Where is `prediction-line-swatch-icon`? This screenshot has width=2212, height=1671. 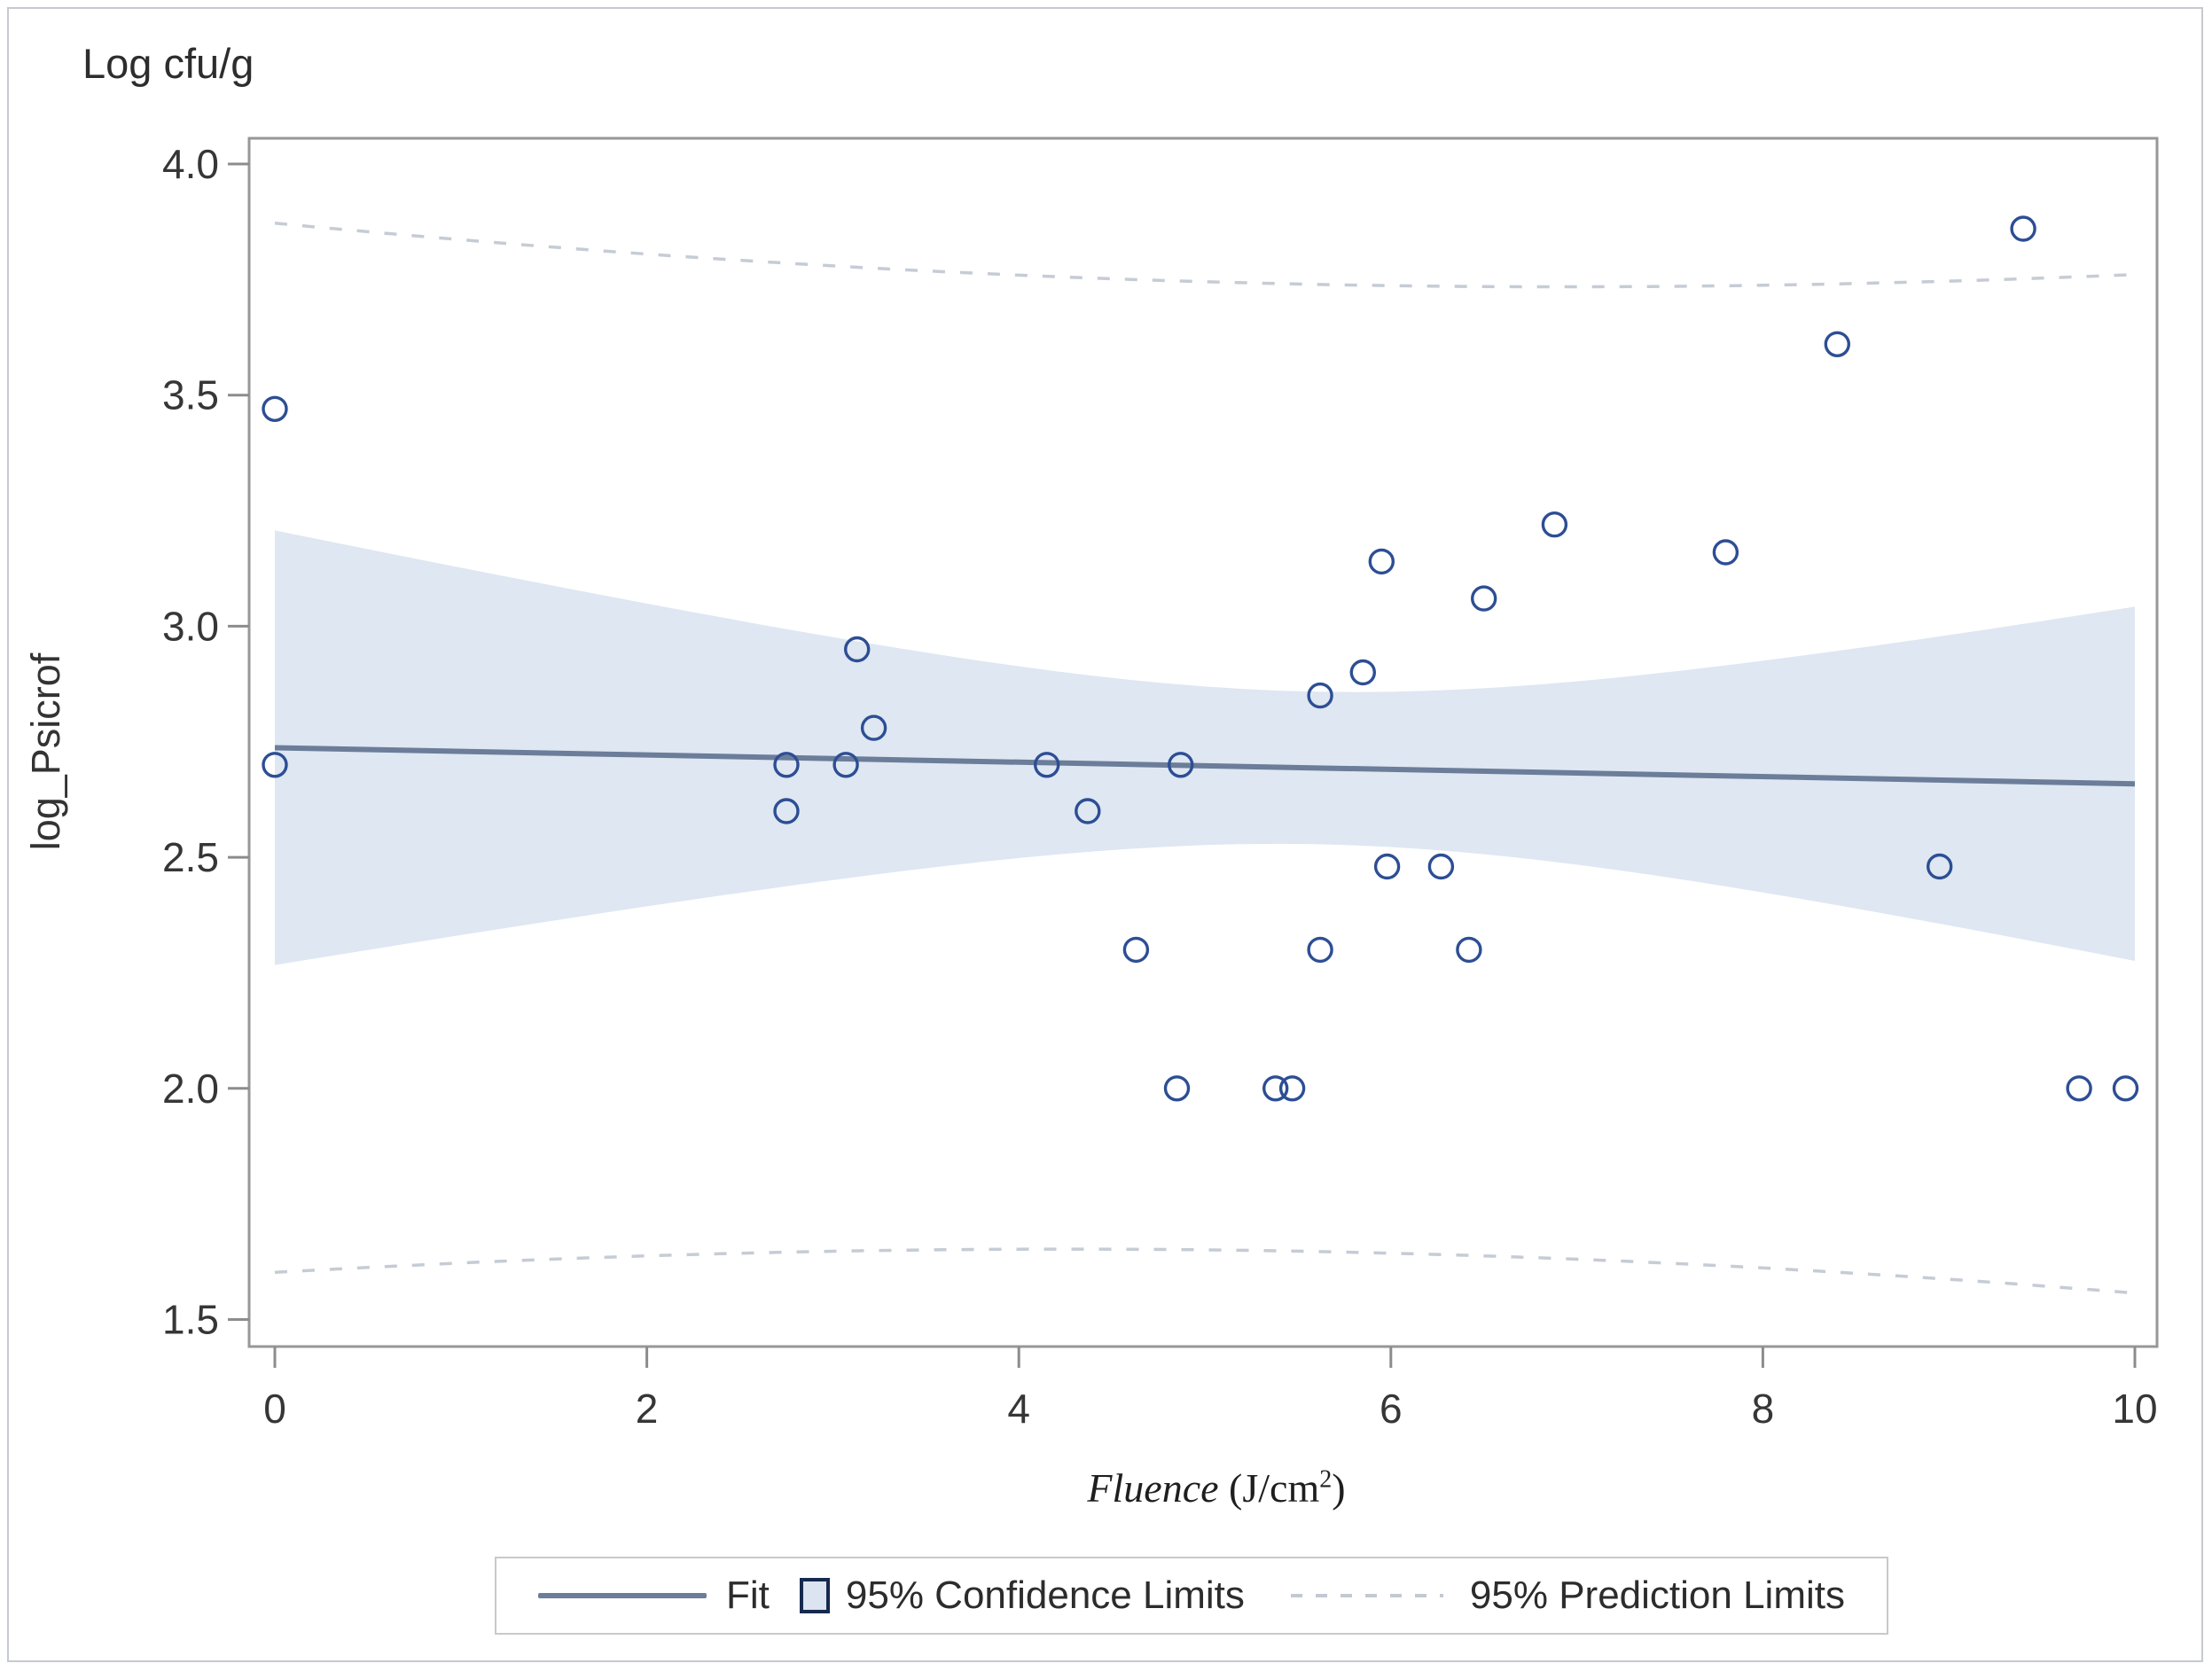
prediction-line-swatch-icon is located at coordinates (1367, 1596).